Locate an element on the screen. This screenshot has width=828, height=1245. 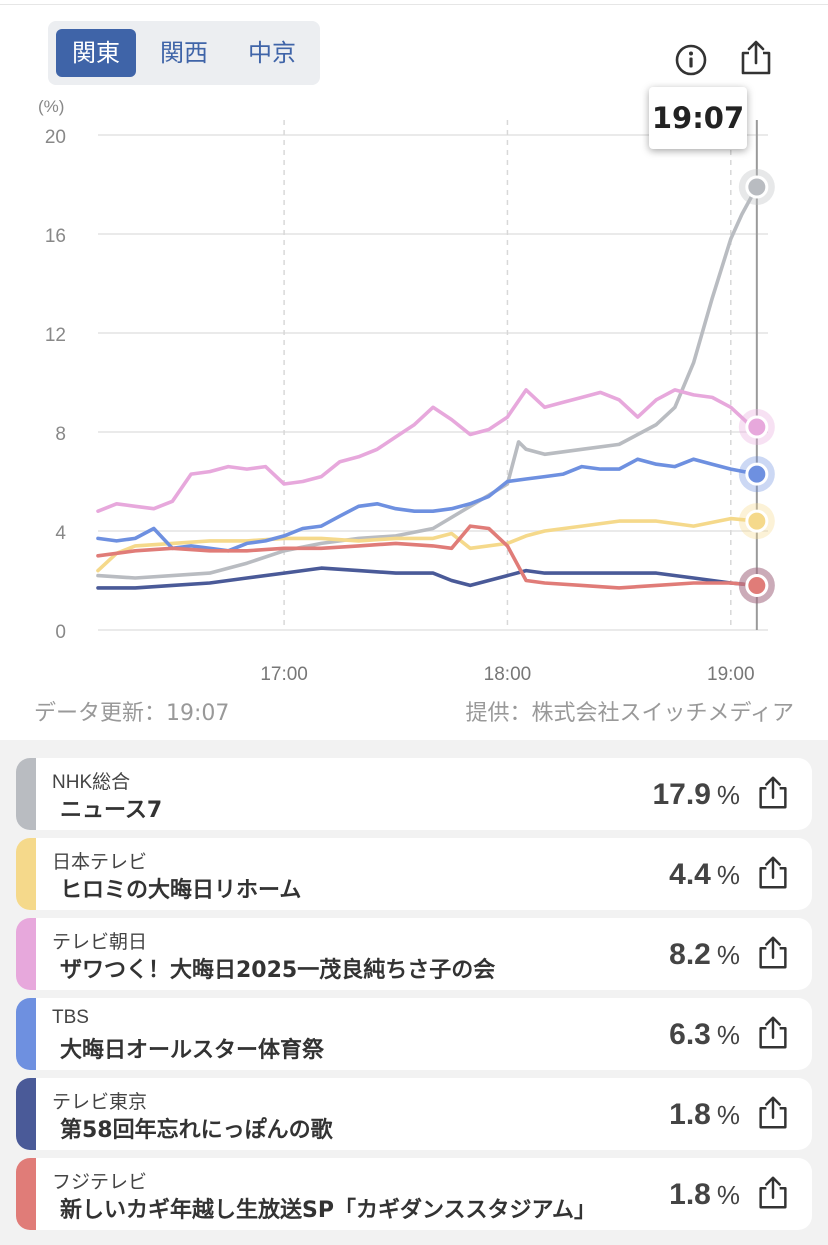
channel-name: NHK総合 is located at coordinates (91, 782).